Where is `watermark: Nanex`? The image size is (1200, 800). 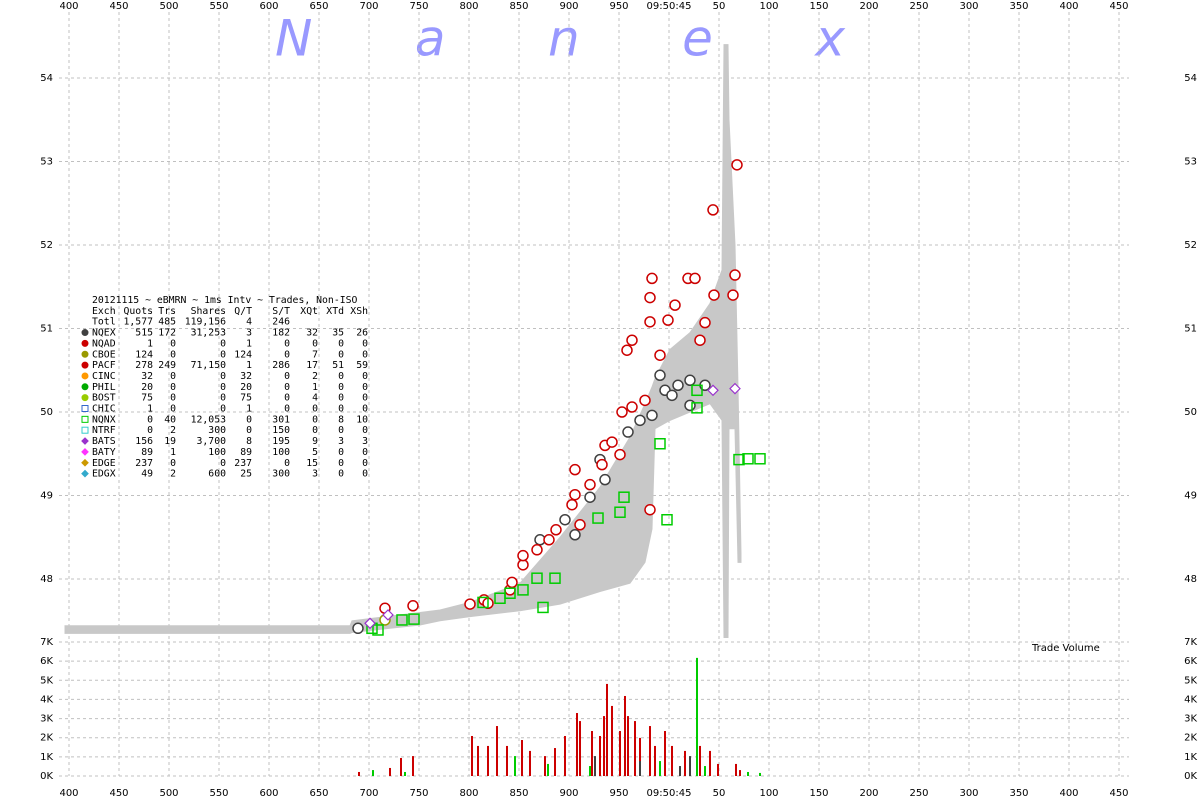
watermark: Nanex is located at coordinates (560, 39).